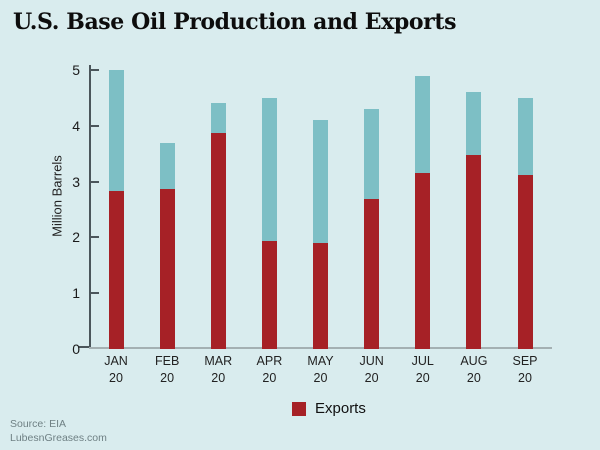  Describe the element at coordinates (218, 361) in the screenshot. I see `x-label-mar: MAR` at that location.